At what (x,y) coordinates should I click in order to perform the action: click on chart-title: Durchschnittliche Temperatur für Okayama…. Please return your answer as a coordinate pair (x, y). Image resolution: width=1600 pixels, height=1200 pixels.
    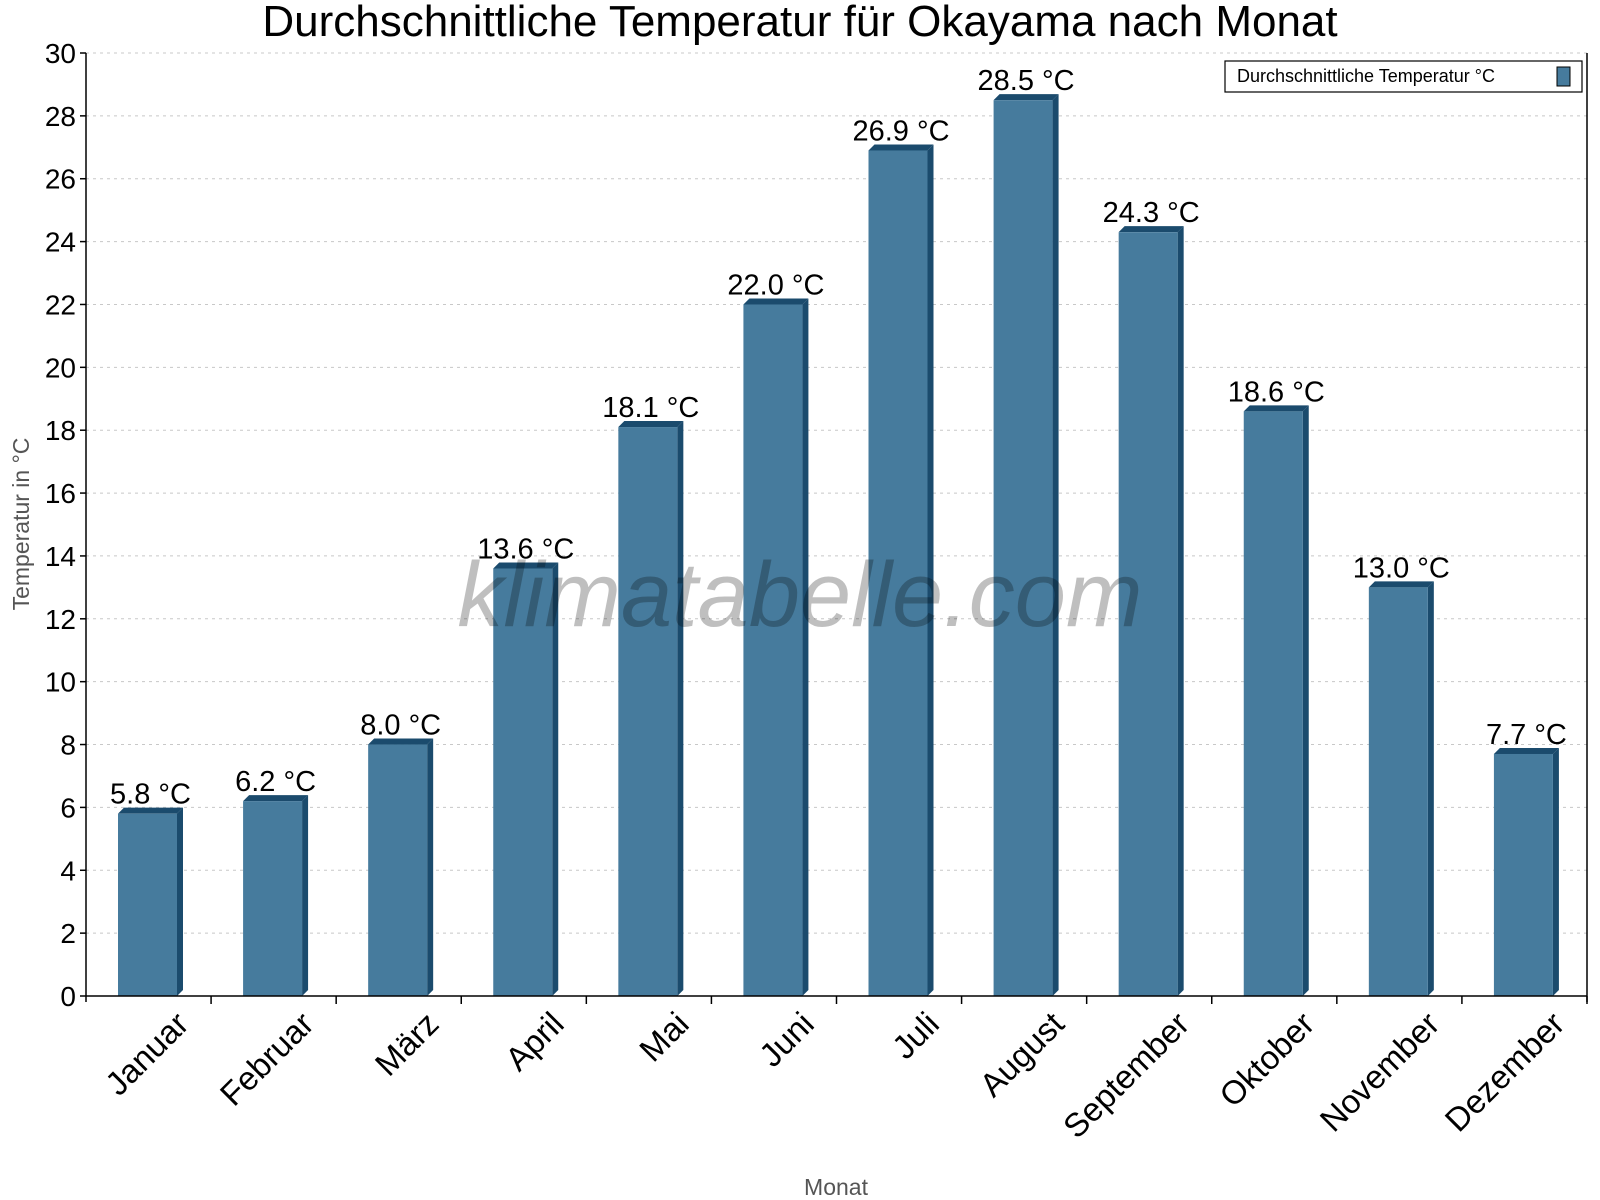
    Looking at the image, I should click on (799, 23).